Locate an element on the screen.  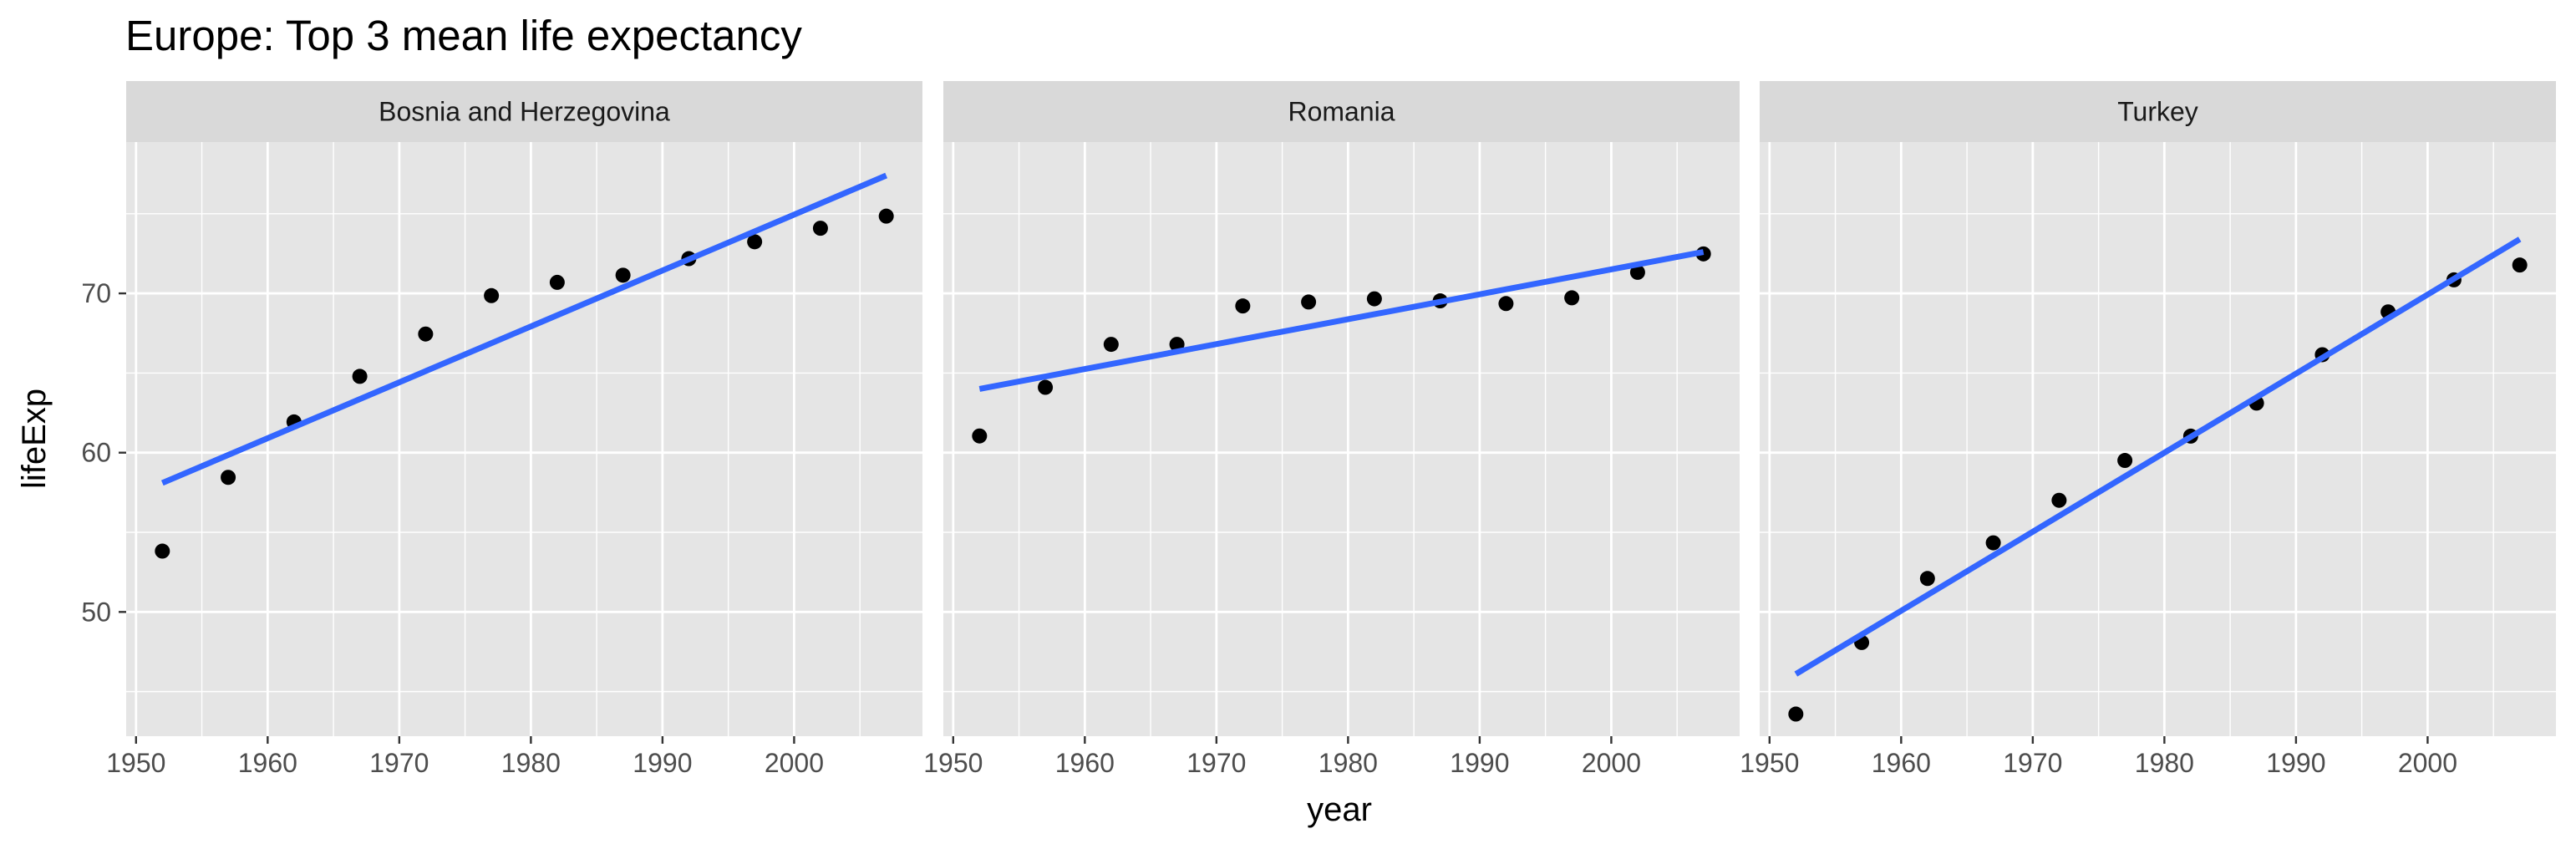
facet-strip-label: Turkey is located at coordinates (2157, 112).